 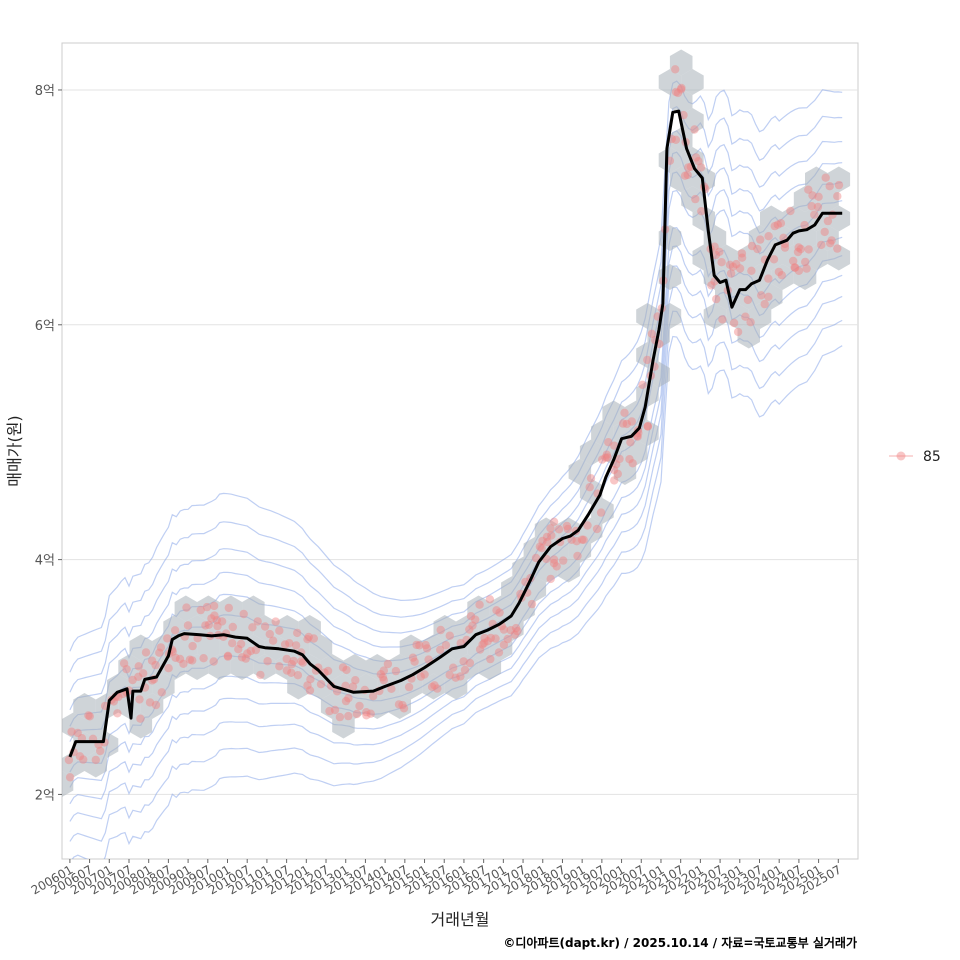 What do you see at coordinates (45, 561) in the screenshot?
I see `y-tick-label: 4억` at bounding box center [45, 561].